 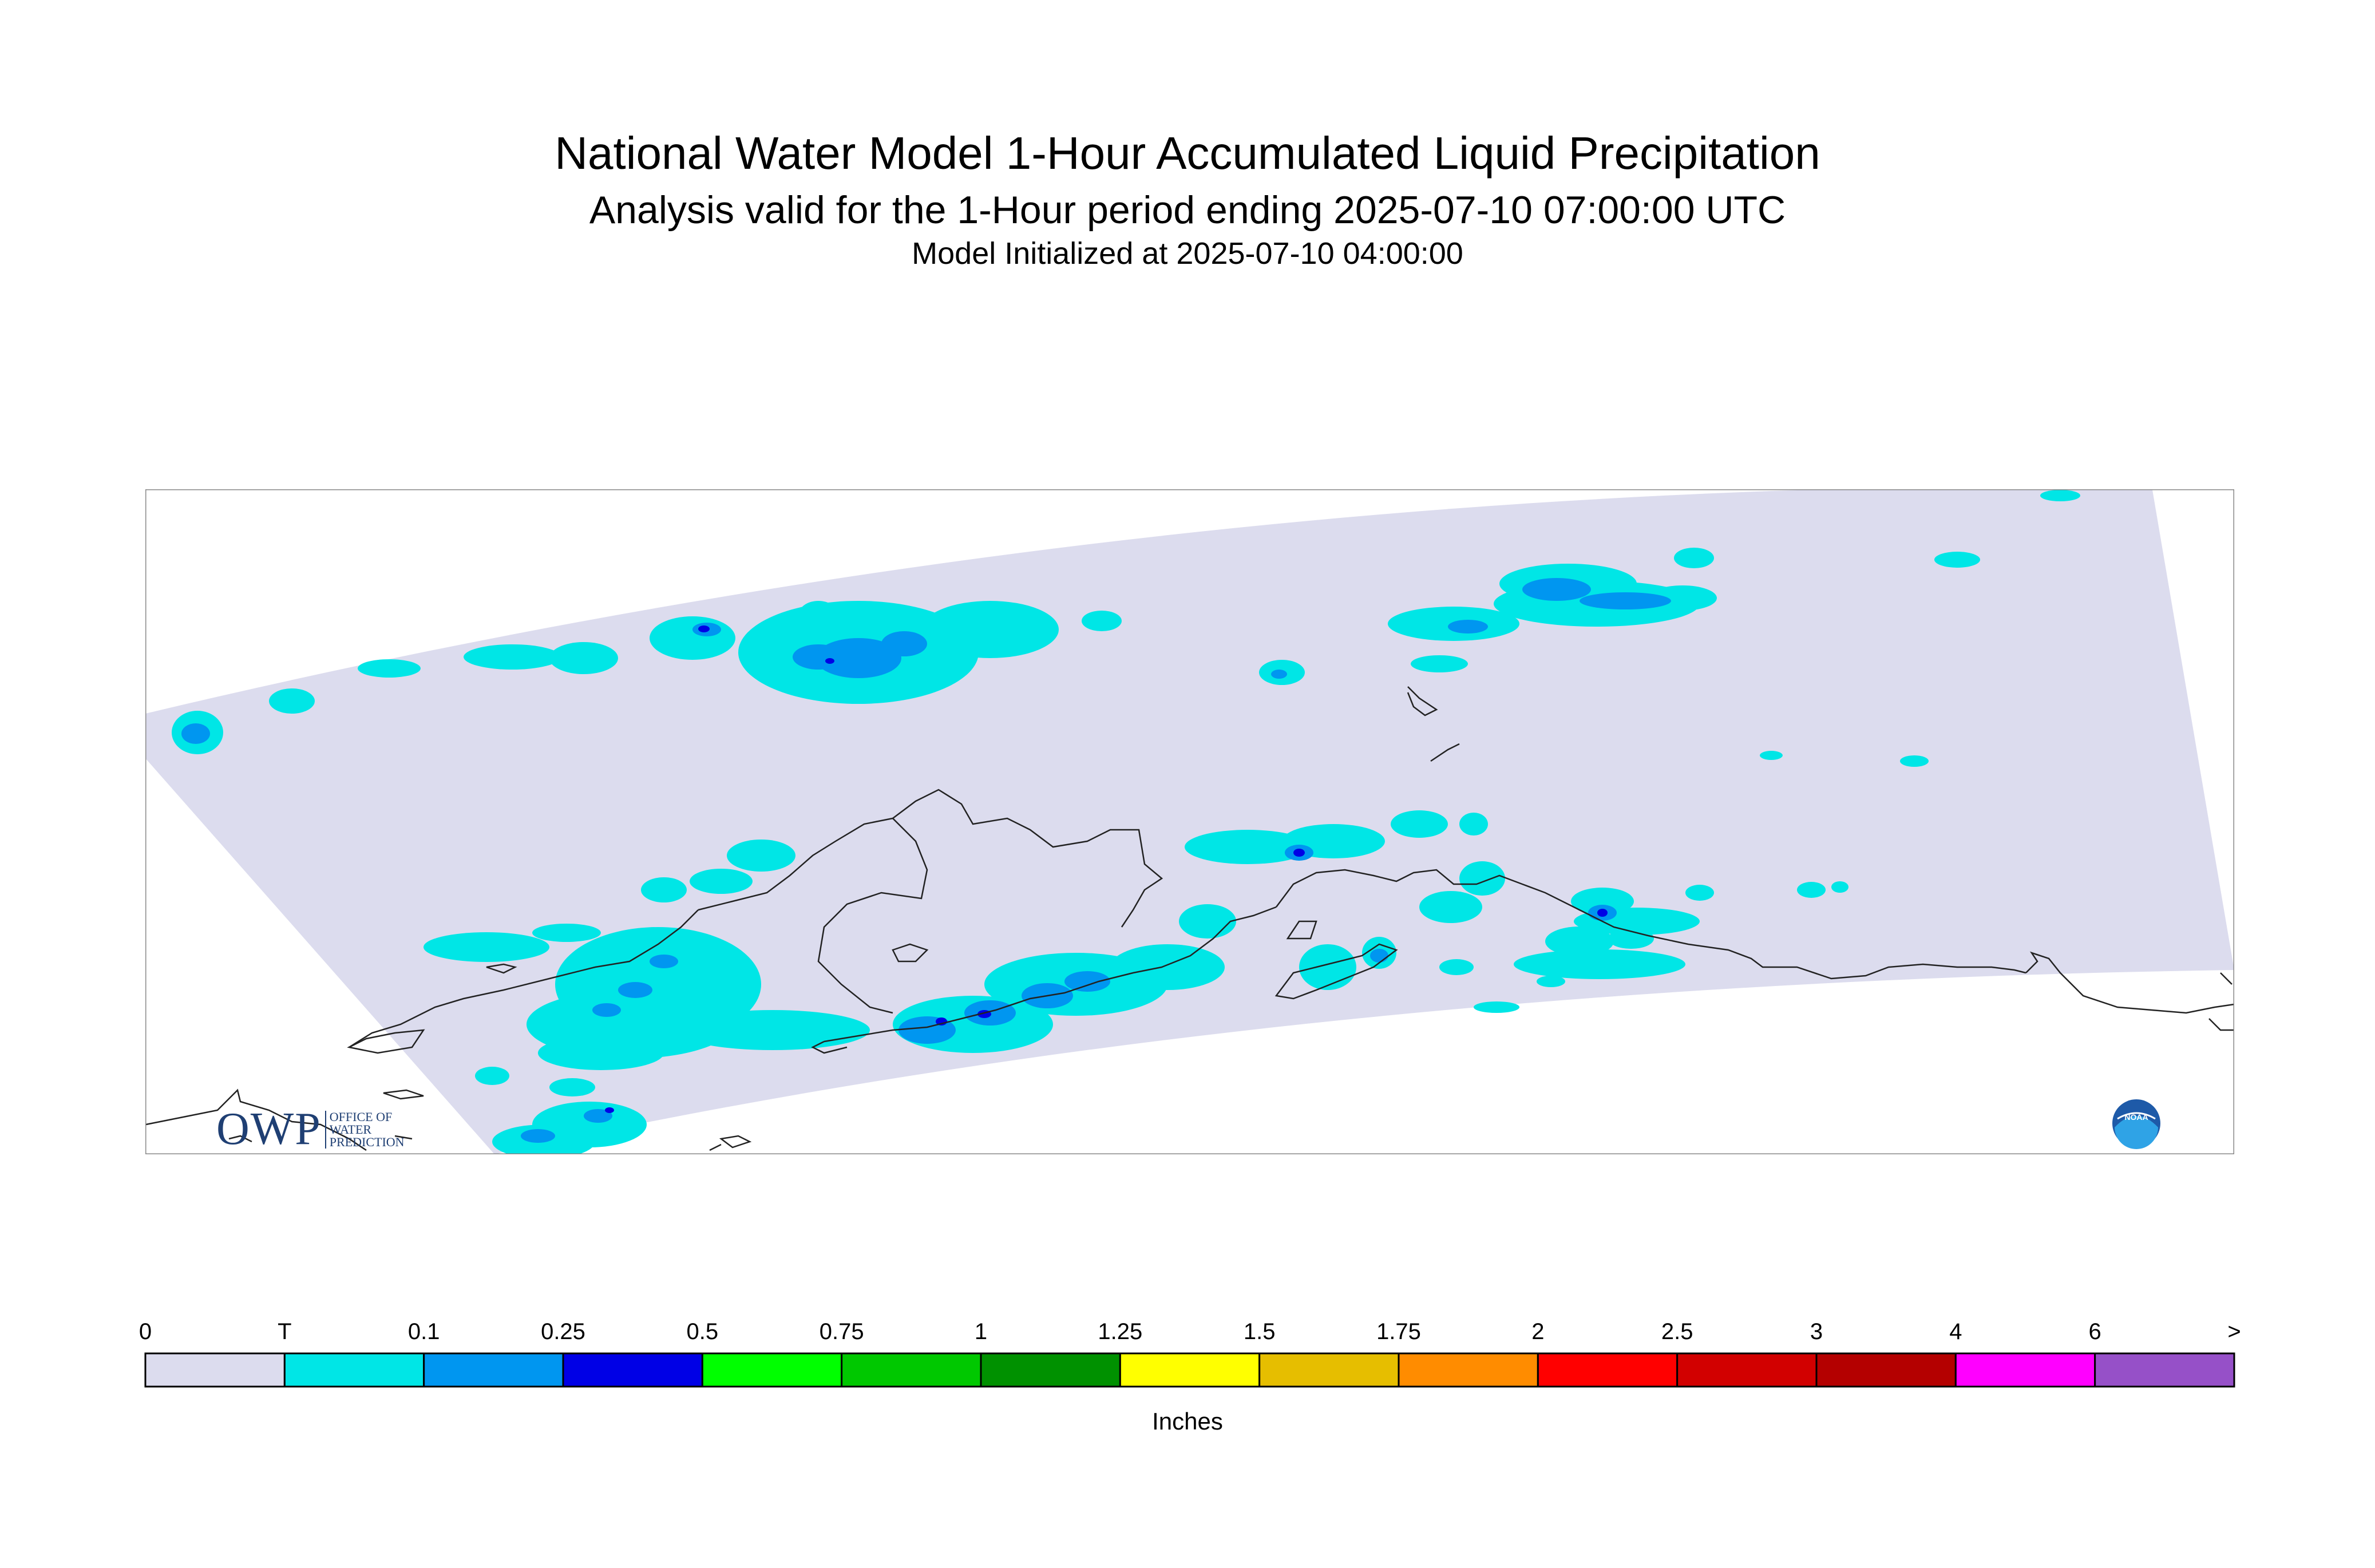 What do you see at coordinates (2136, 1117) in the screenshot?
I see `noaa-logo-text: NOAA` at bounding box center [2136, 1117].